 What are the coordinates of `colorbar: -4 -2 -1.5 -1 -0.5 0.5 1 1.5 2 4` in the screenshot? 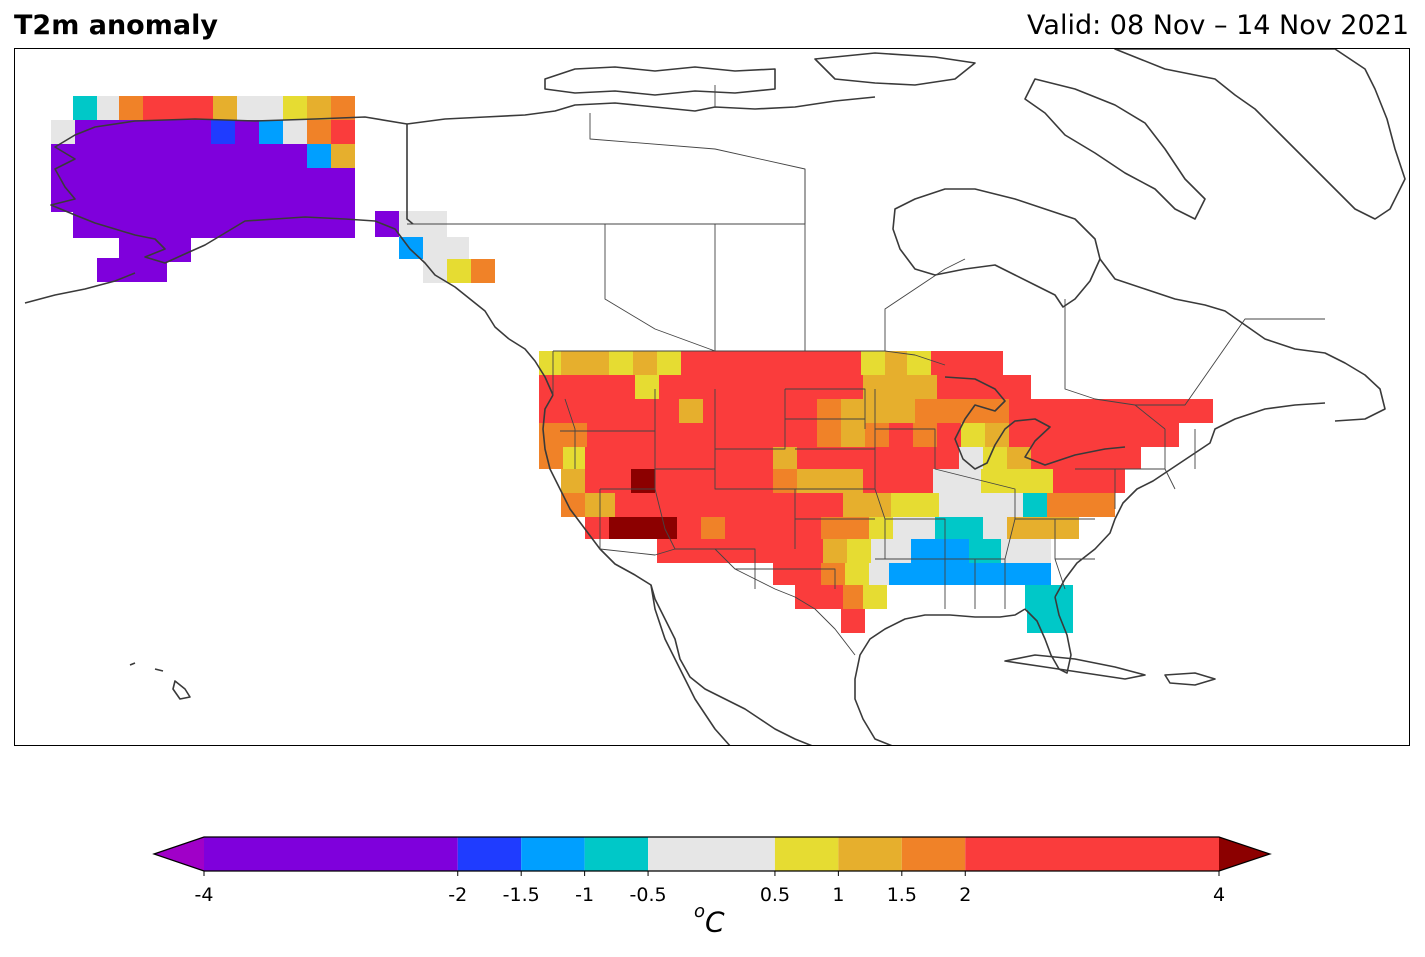 It's located at (712, 871).